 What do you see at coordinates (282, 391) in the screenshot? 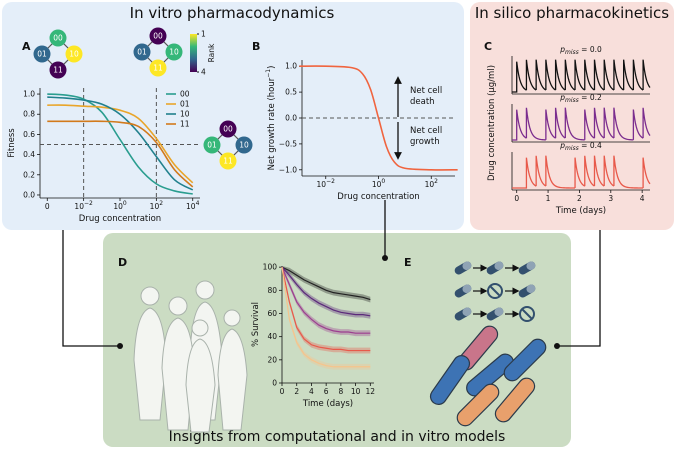
I see `tick-label: 0` at bounding box center [282, 391].